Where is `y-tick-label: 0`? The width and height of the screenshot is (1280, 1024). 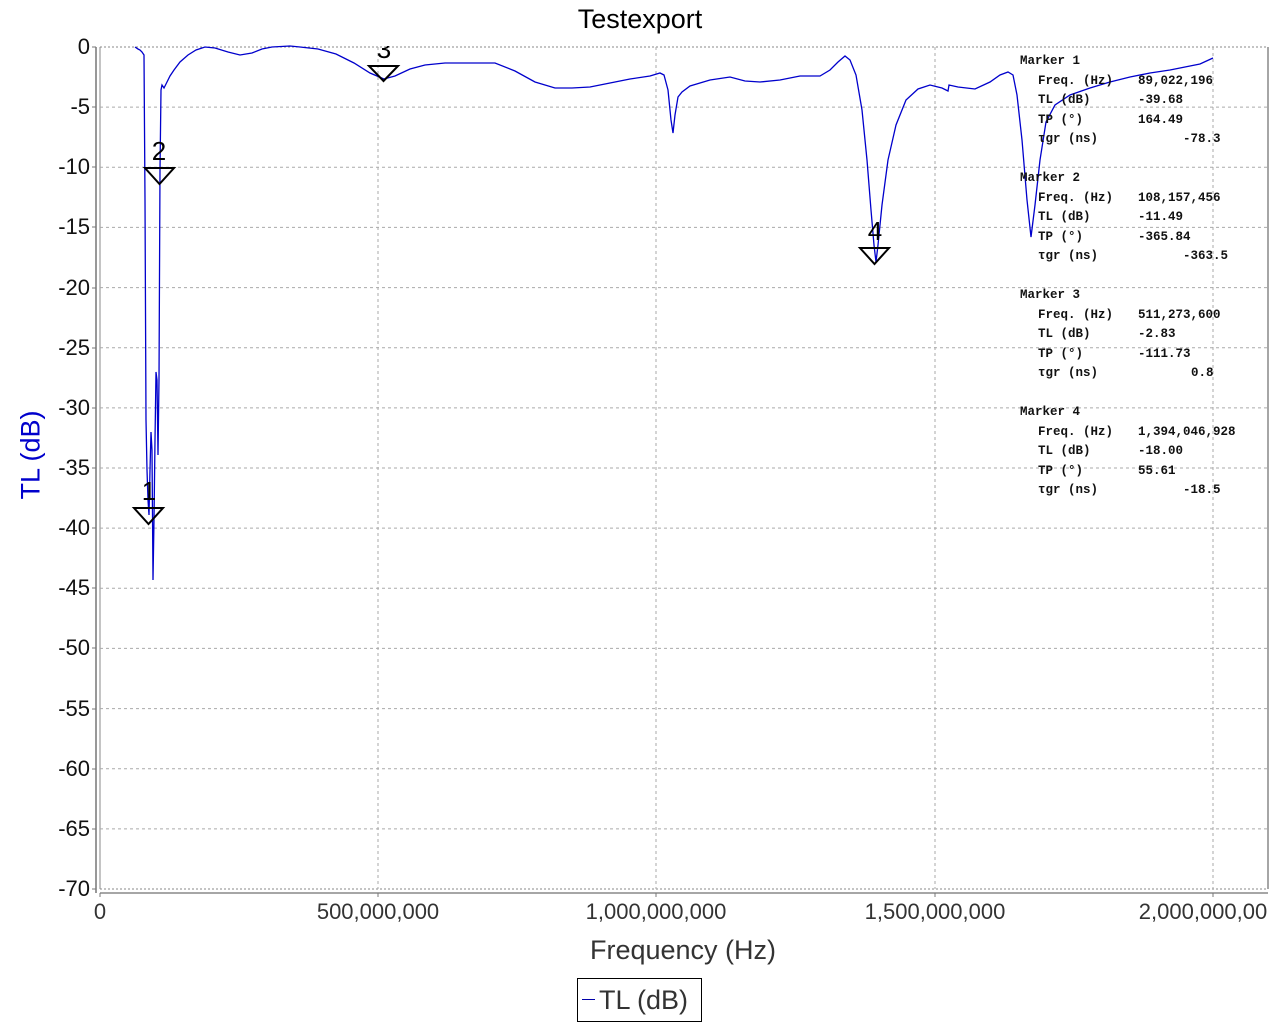
y-tick-label: 0 is located at coordinates (83, 46).